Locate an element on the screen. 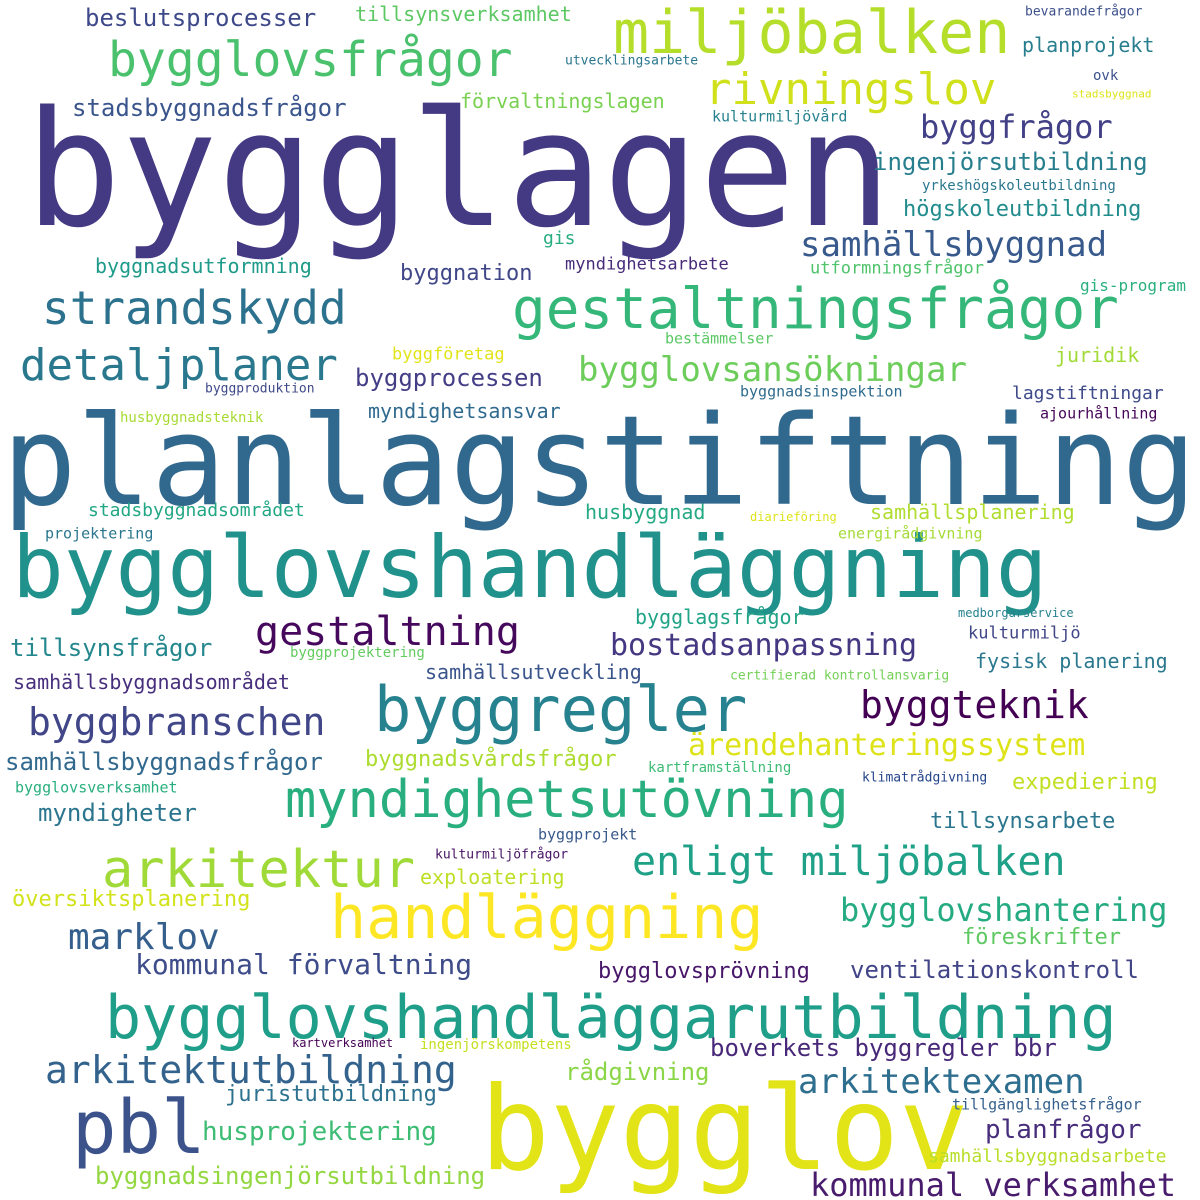 The height and width of the screenshot is (1200, 1200). word: byggbranschen is located at coordinates (177, 722).